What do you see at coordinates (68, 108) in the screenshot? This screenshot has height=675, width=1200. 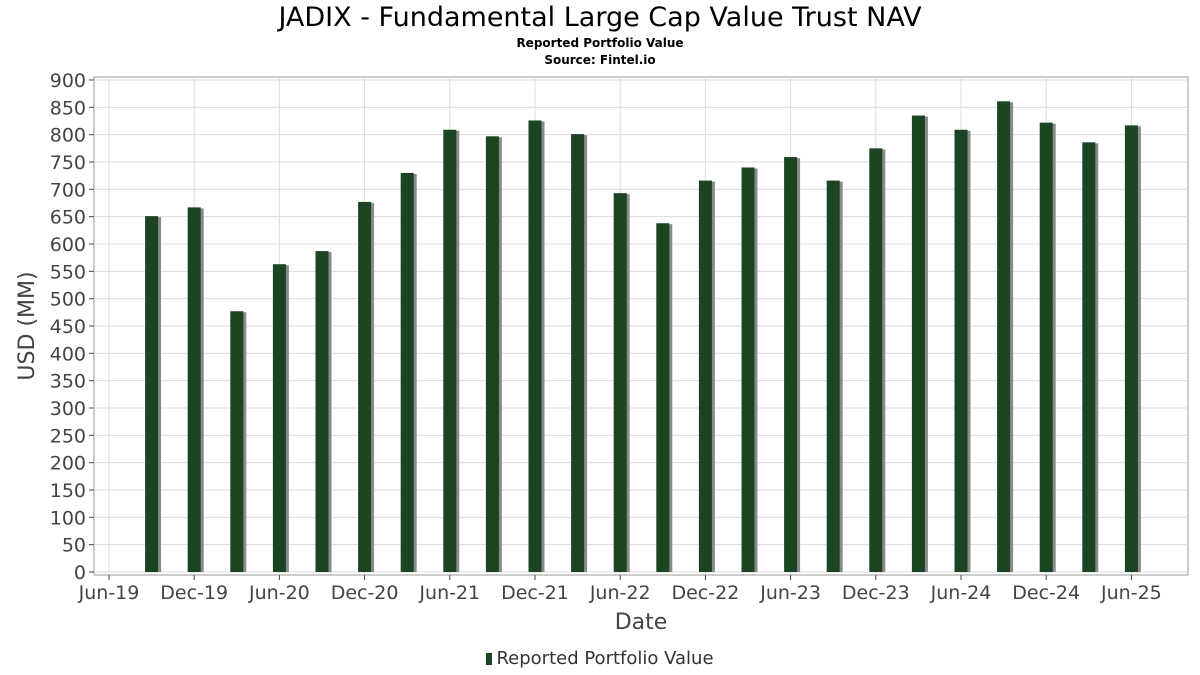 I see `y-tick-label: 850` at bounding box center [68, 108].